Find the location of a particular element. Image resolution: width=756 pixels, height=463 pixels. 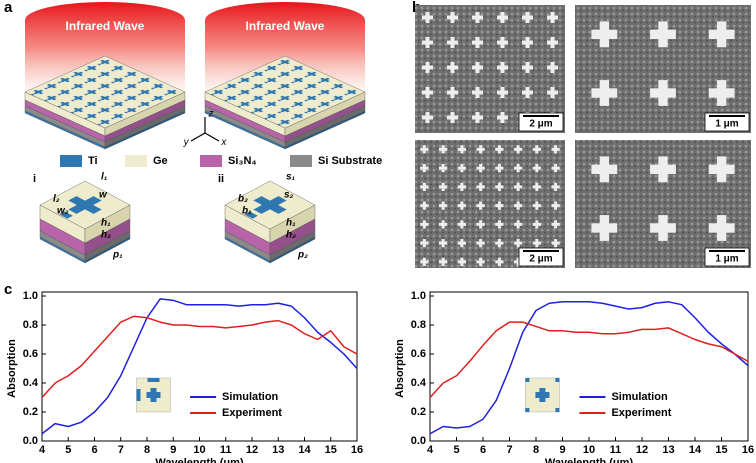

axis-name: z is located at coordinates (211, 113).